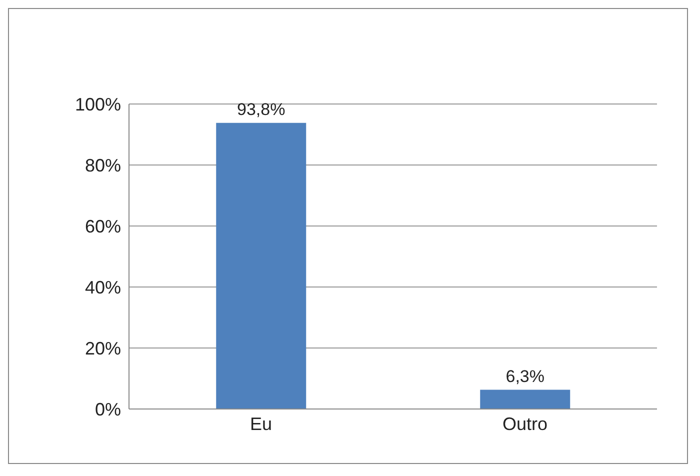 The height and width of the screenshot is (476, 700). What do you see at coordinates (261, 424) in the screenshot?
I see `x-tick-label: Eu` at bounding box center [261, 424].